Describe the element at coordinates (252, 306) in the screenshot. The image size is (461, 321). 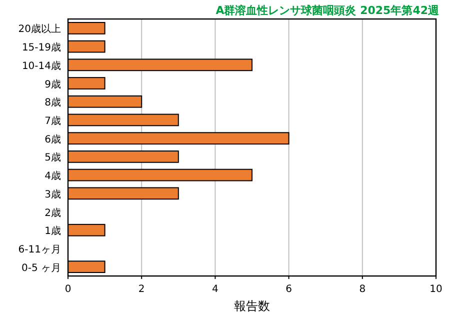
I see `x-axis-title: 報告数` at that location.